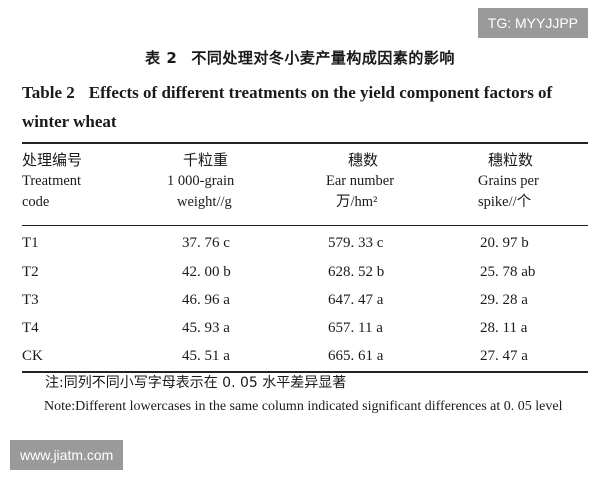 The image size is (600, 480). What do you see at coordinates (300, 272) in the screenshot?
I see `table-row: T2 42. 00 b 628. 52 b 25. 78 ab` at bounding box center [300, 272].